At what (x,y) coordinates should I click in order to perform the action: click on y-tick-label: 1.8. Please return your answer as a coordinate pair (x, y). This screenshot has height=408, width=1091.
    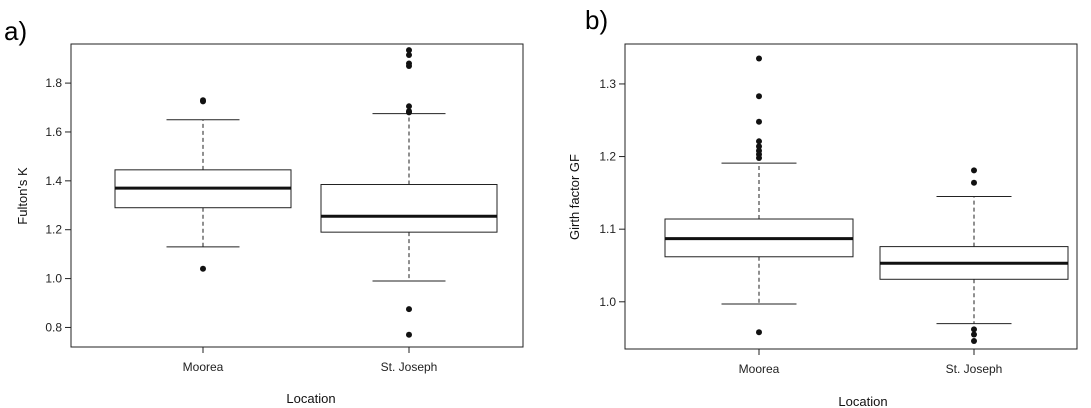
    Looking at the image, I should click on (53, 83).